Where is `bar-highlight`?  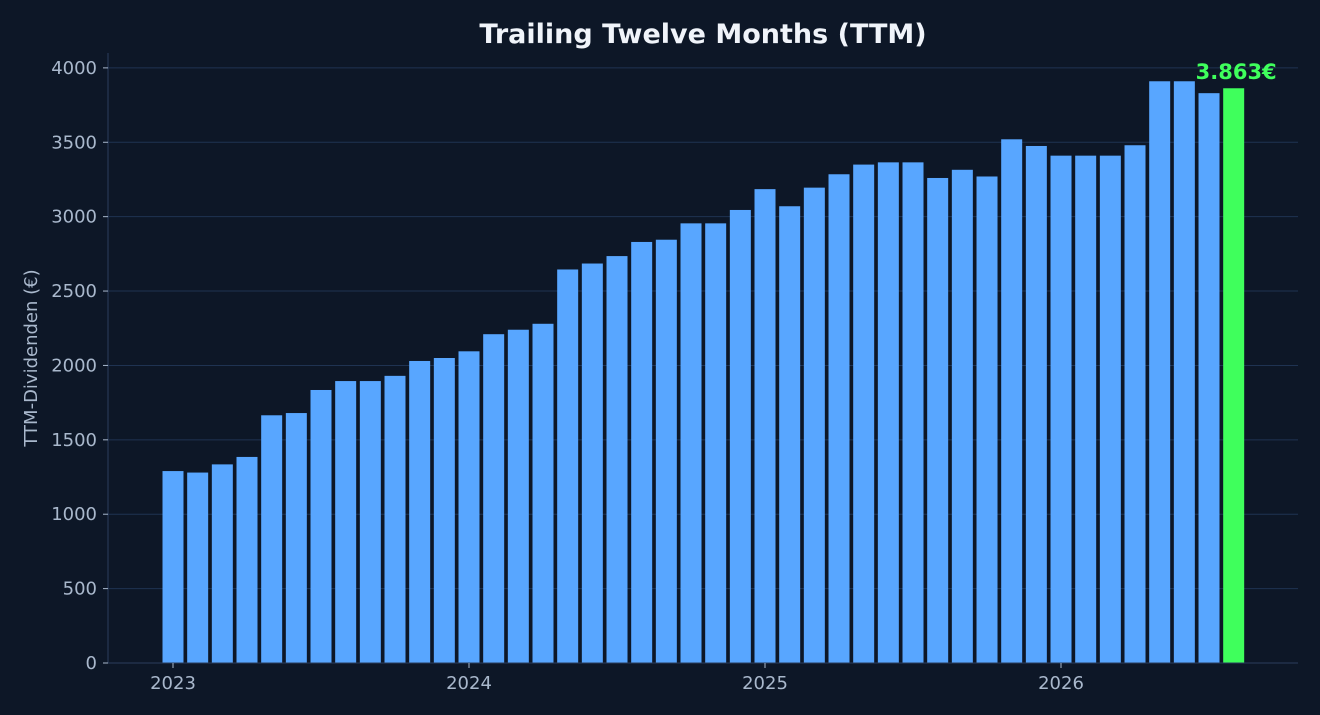
bar-highlight is located at coordinates (1234, 375).